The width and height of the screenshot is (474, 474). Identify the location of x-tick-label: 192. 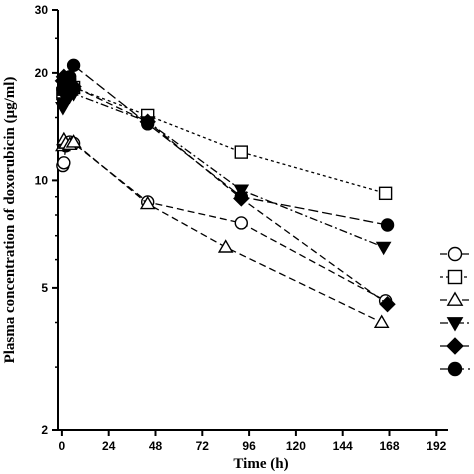
(436, 446).